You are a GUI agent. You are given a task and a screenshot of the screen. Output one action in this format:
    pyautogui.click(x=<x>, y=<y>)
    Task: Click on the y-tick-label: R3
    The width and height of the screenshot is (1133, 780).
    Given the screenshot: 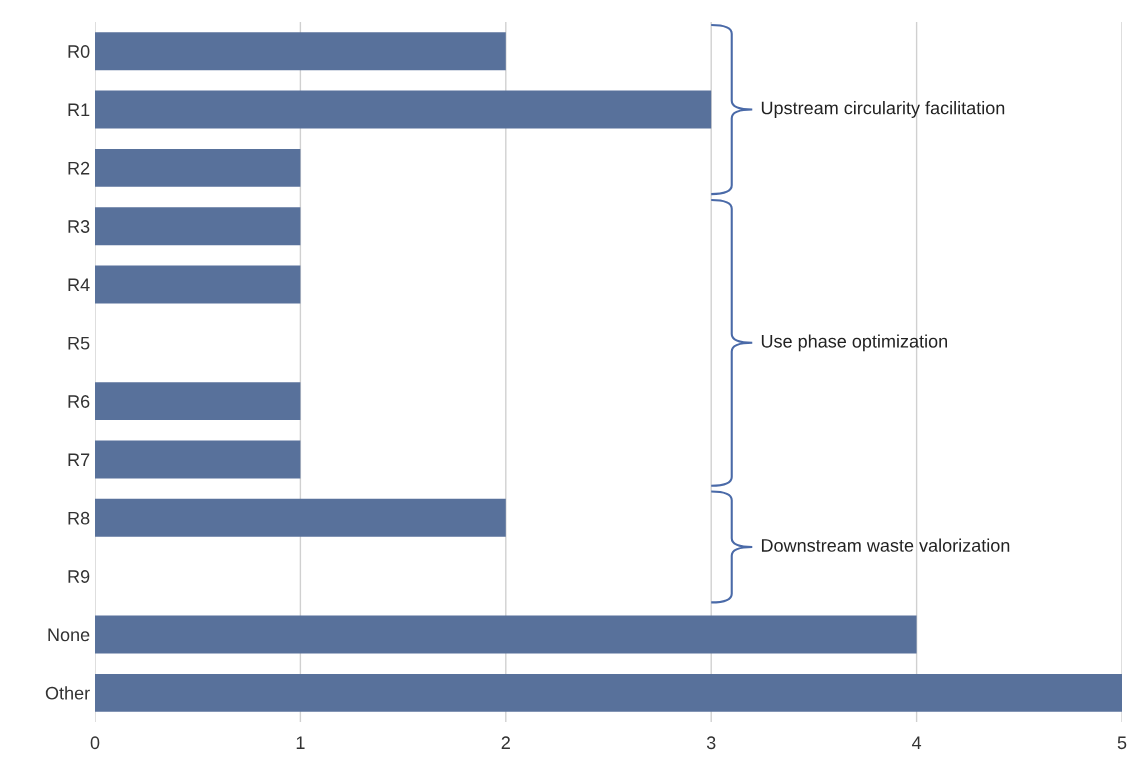 What is the action you would take?
    pyautogui.click(x=79, y=226)
    